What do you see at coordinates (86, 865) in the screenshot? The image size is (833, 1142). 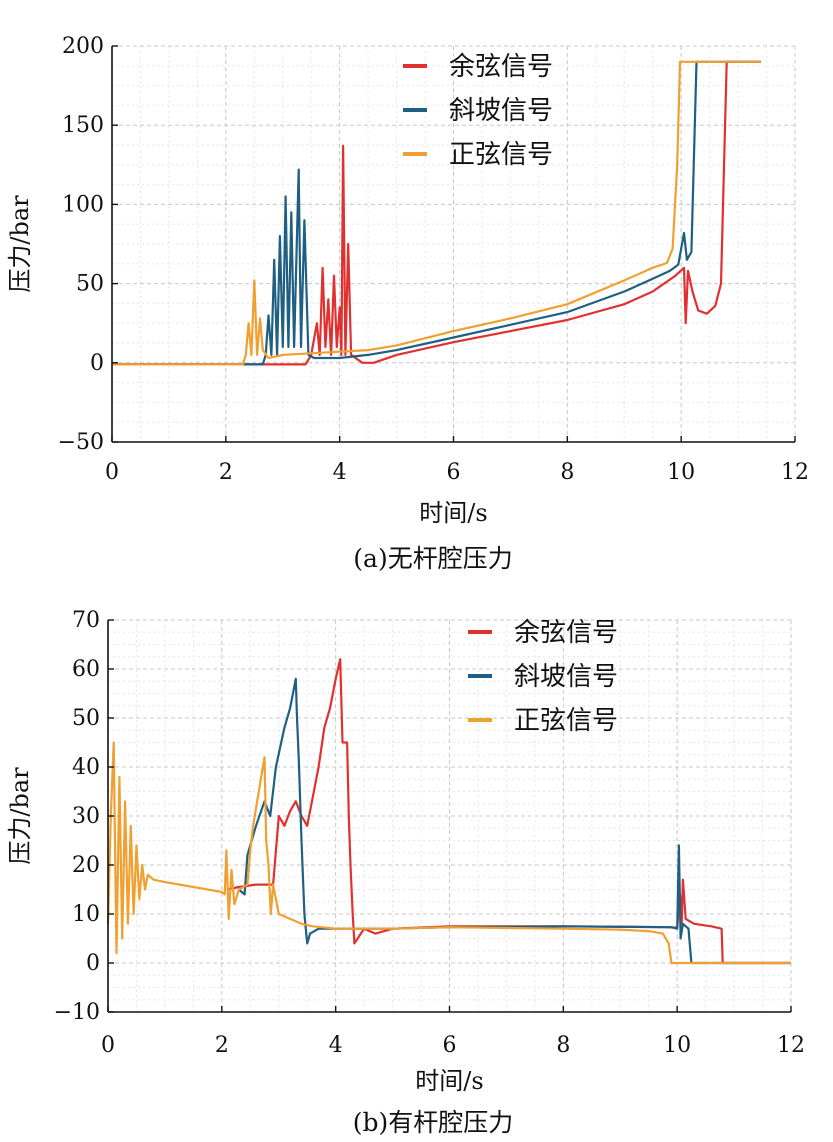 I see `y-tick-label: 20` at bounding box center [86, 865].